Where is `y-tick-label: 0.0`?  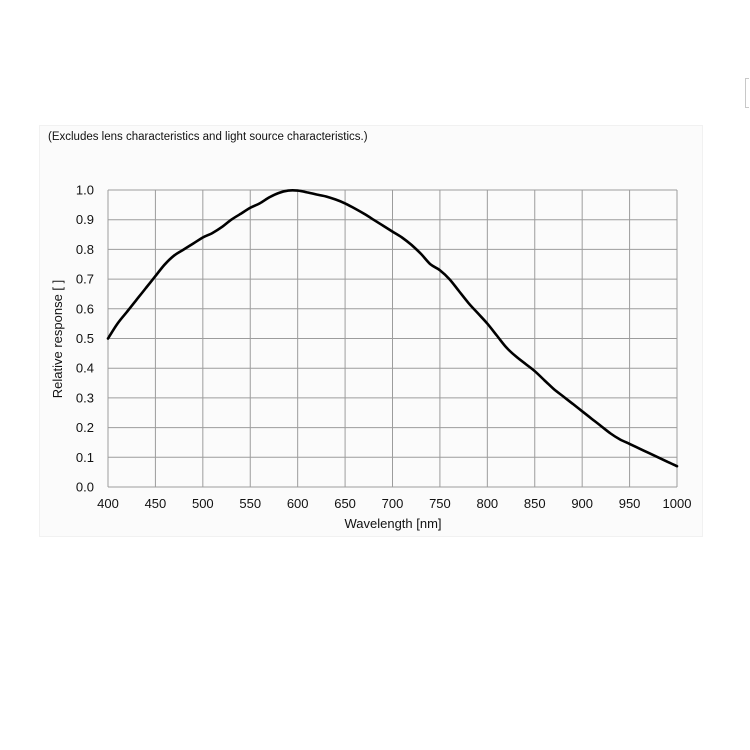 y-tick-label: 0.0 is located at coordinates (85, 487).